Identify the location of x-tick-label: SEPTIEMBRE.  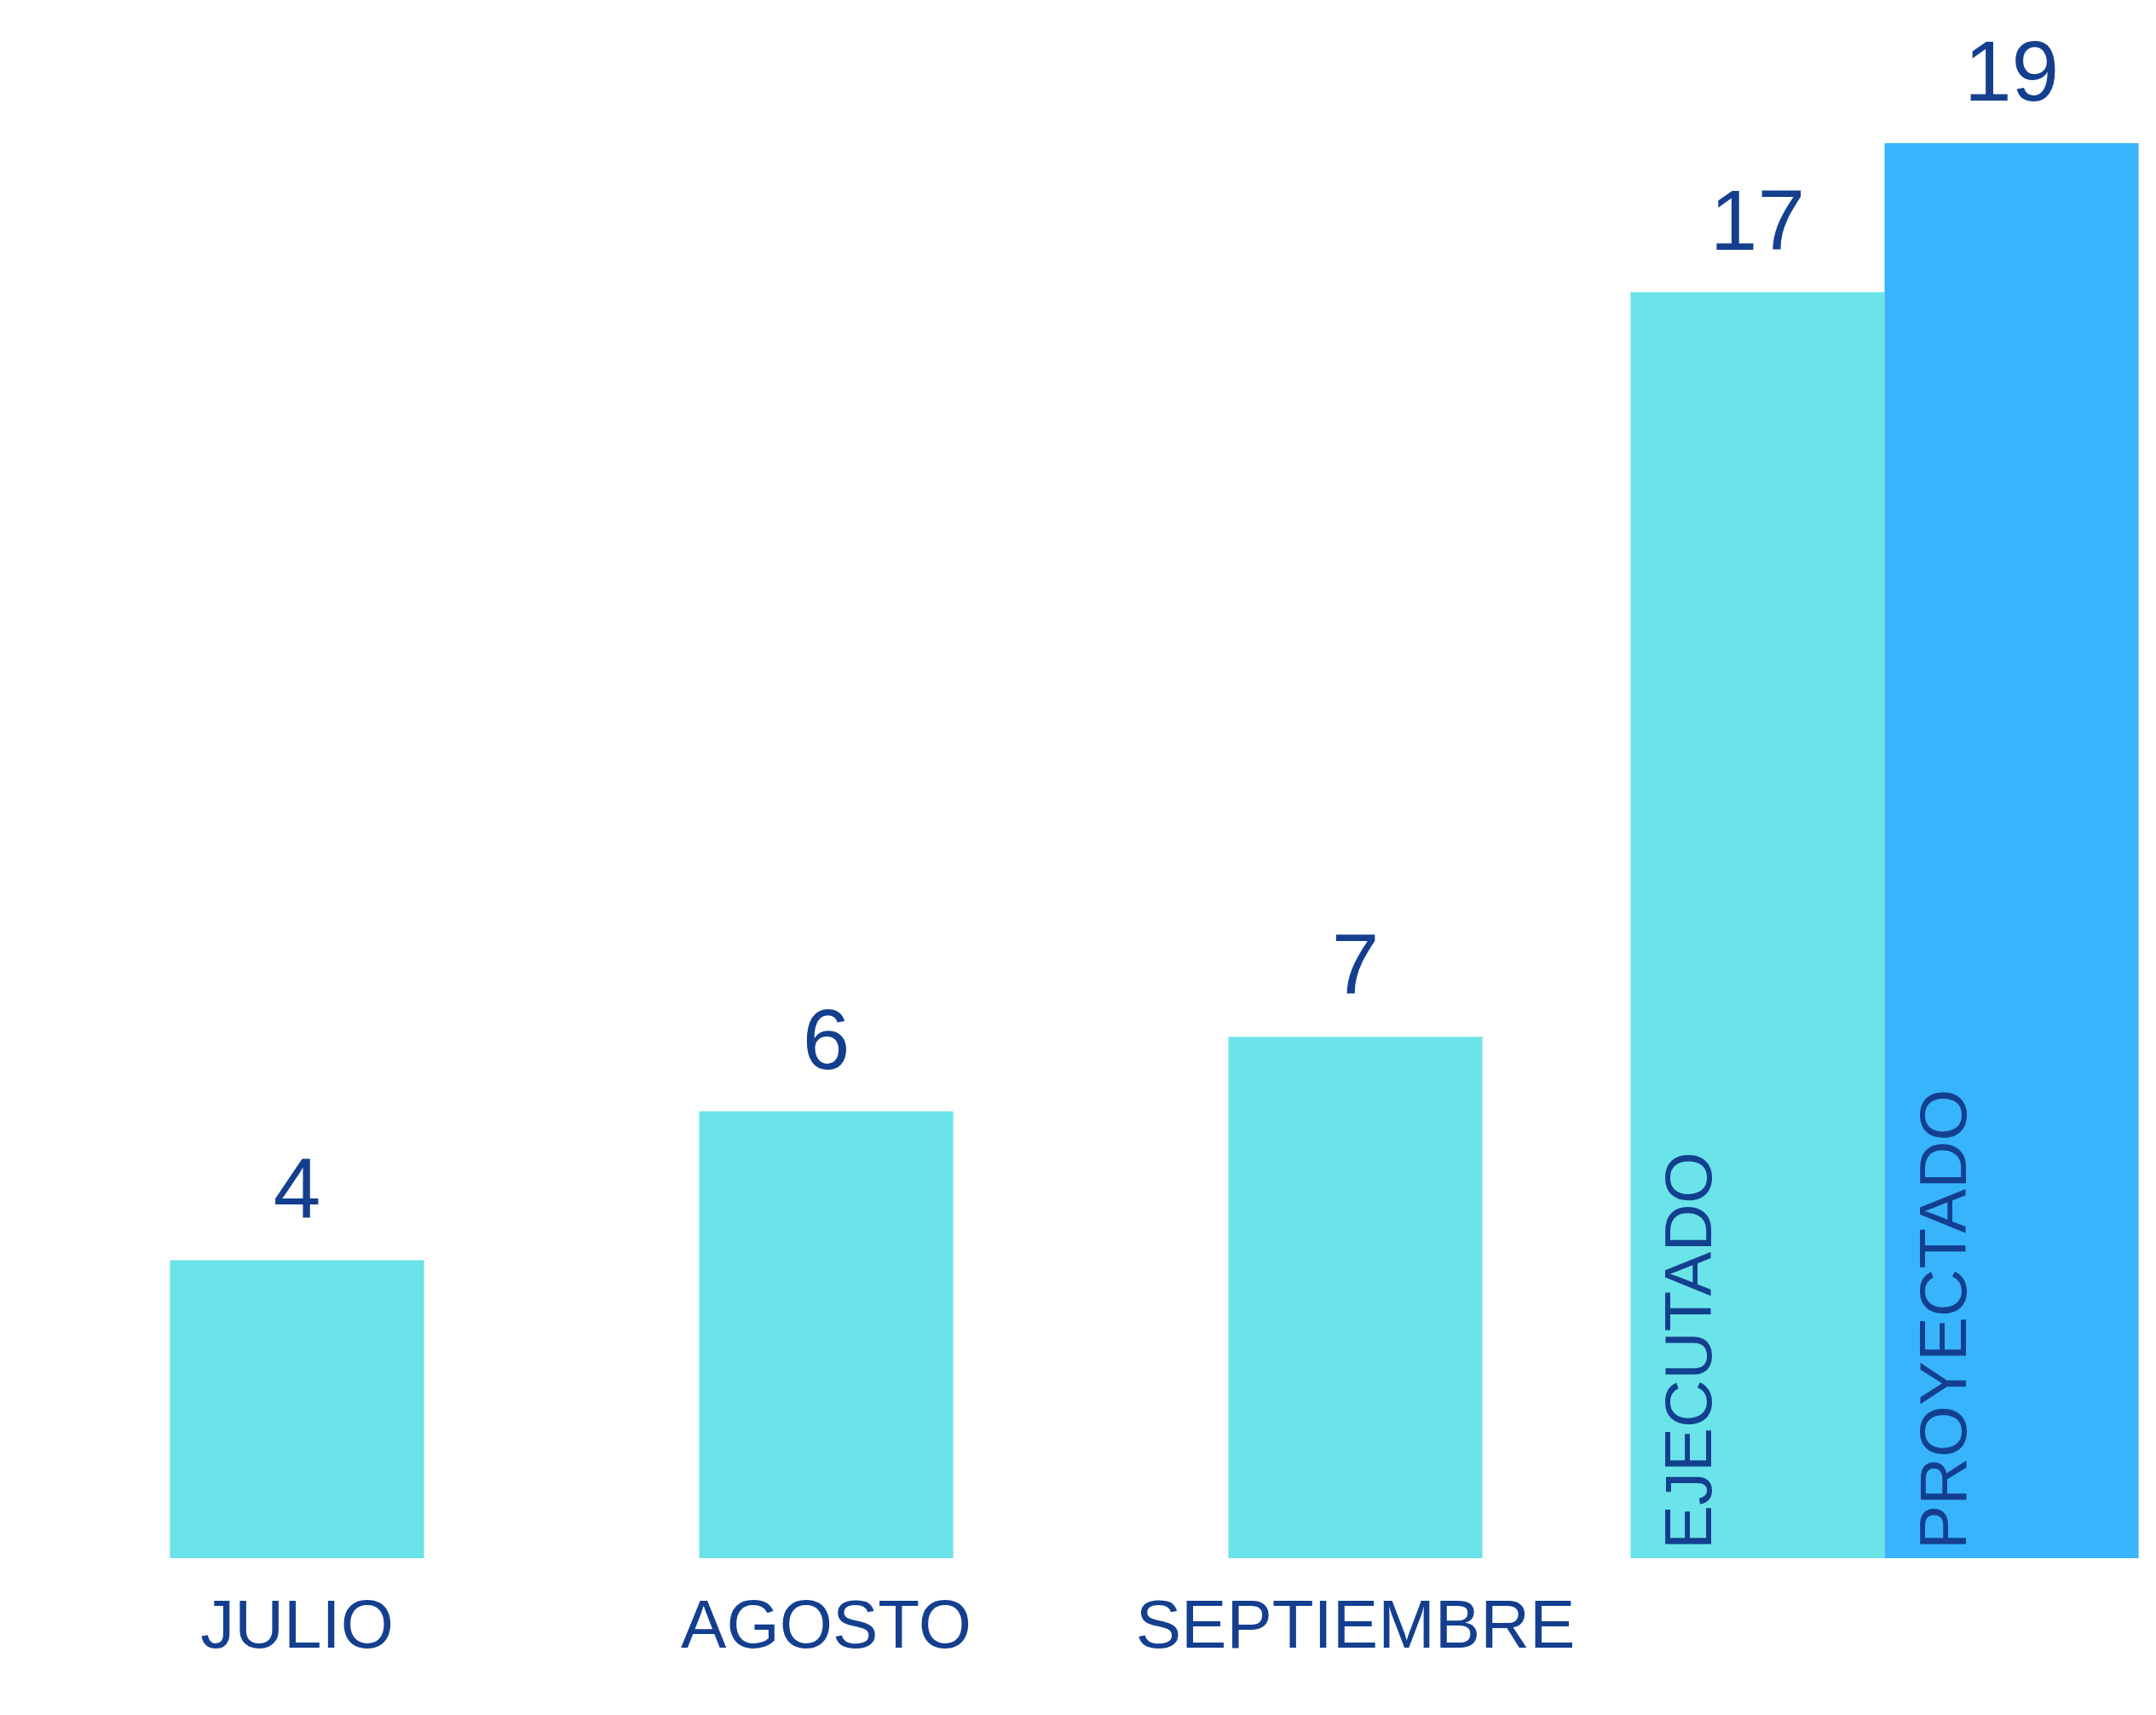
(1355, 1623).